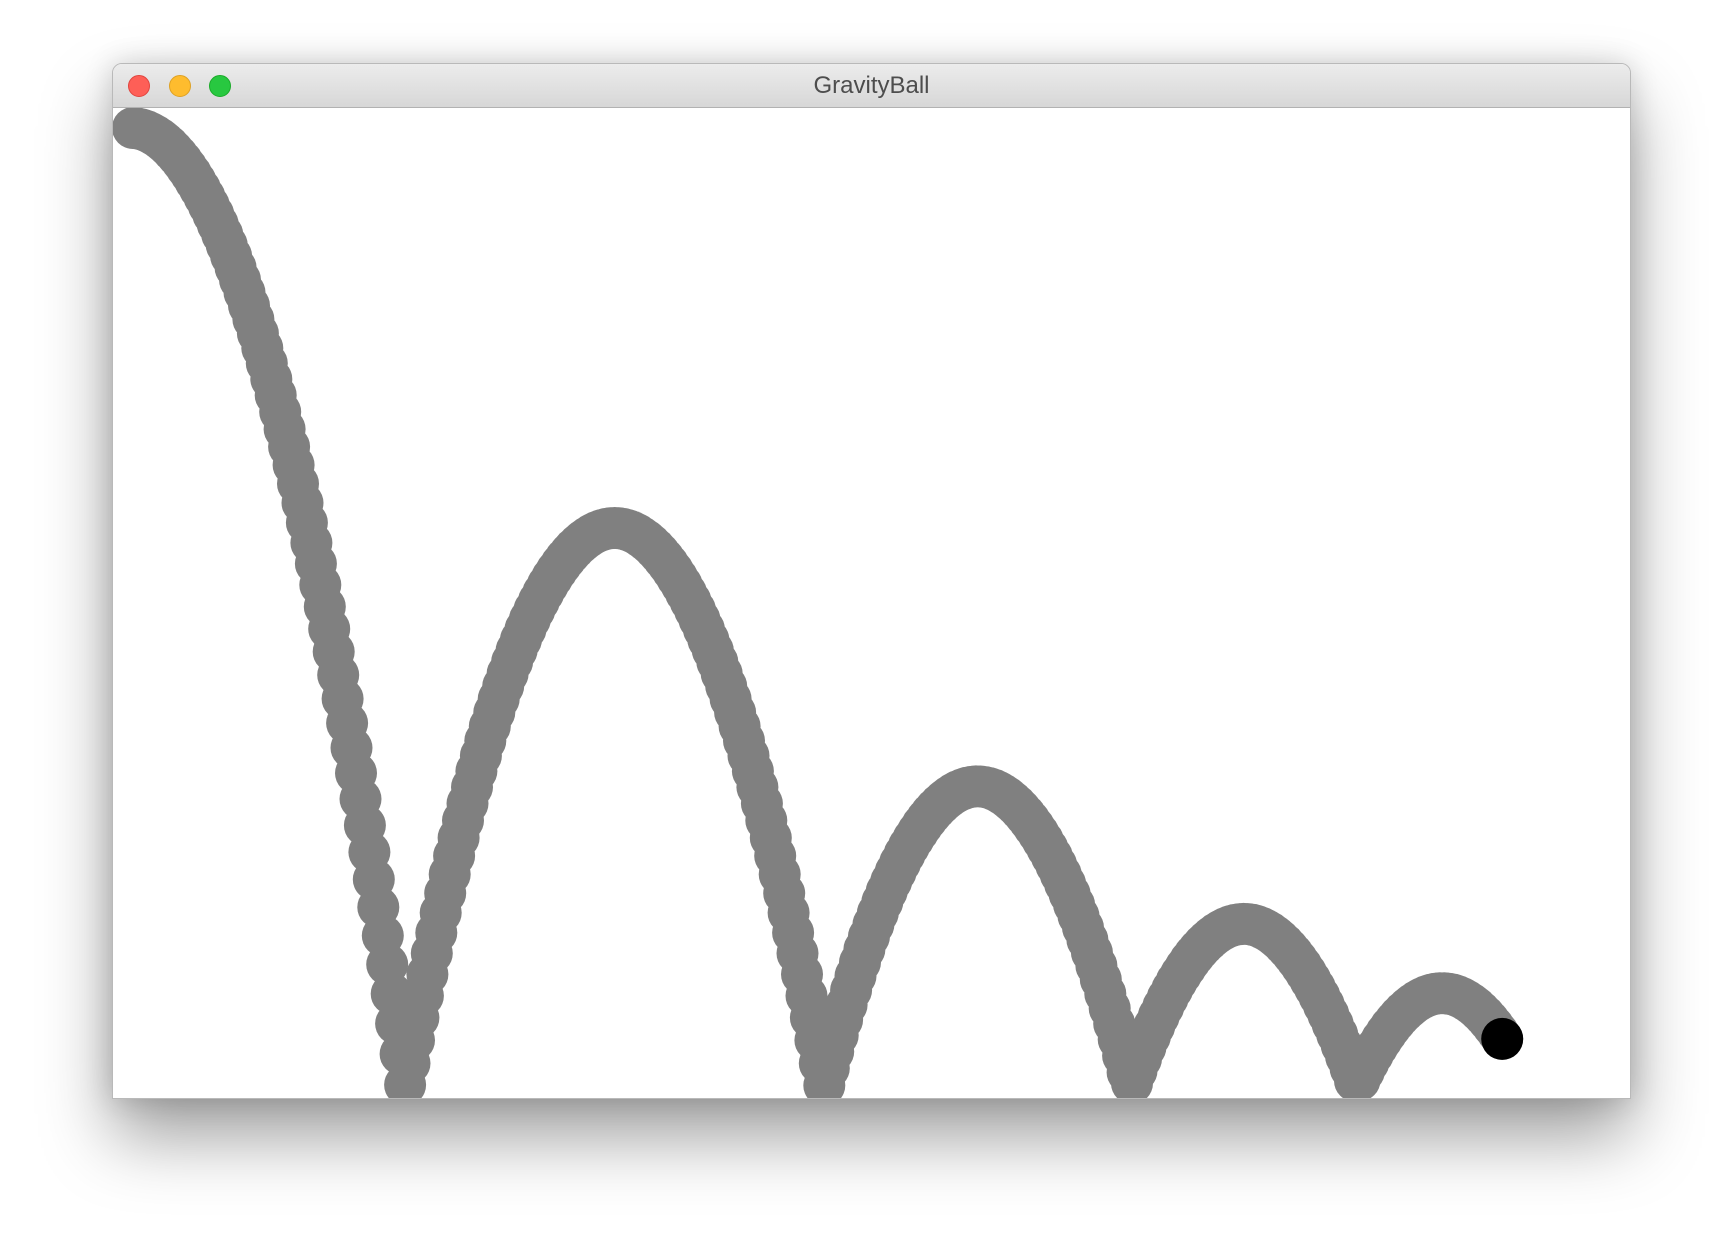  What do you see at coordinates (139, 86) in the screenshot?
I see `close-button` at bounding box center [139, 86].